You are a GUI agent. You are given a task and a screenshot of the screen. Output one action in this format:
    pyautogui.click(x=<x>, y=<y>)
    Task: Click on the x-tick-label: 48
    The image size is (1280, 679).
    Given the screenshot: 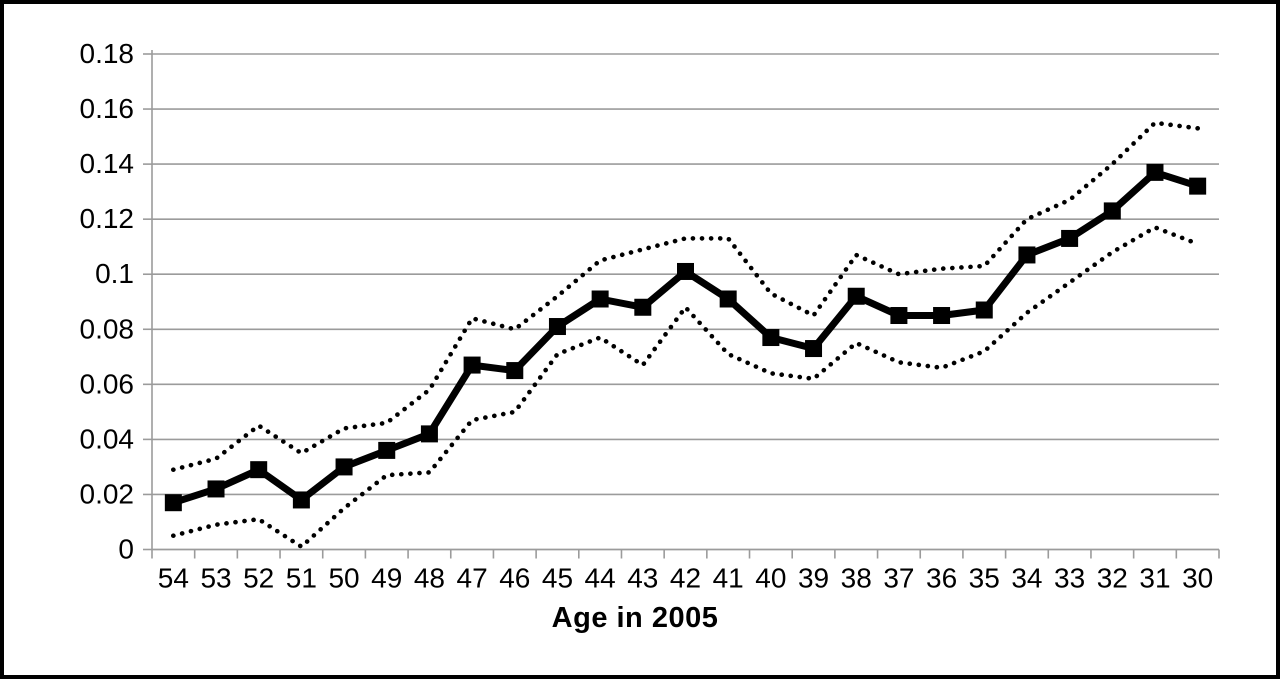 What is the action you would take?
    pyautogui.click(x=429, y=578)
    